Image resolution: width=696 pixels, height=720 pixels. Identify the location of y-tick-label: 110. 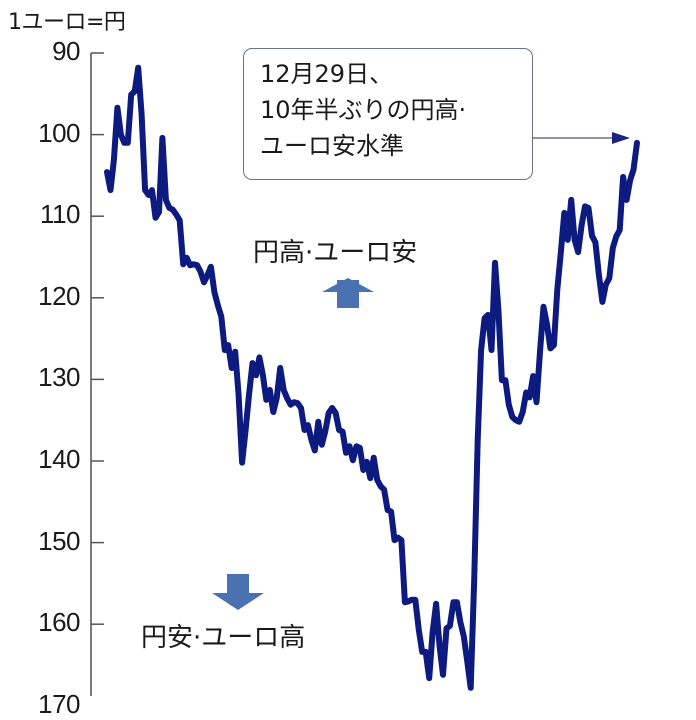
(60, 214).